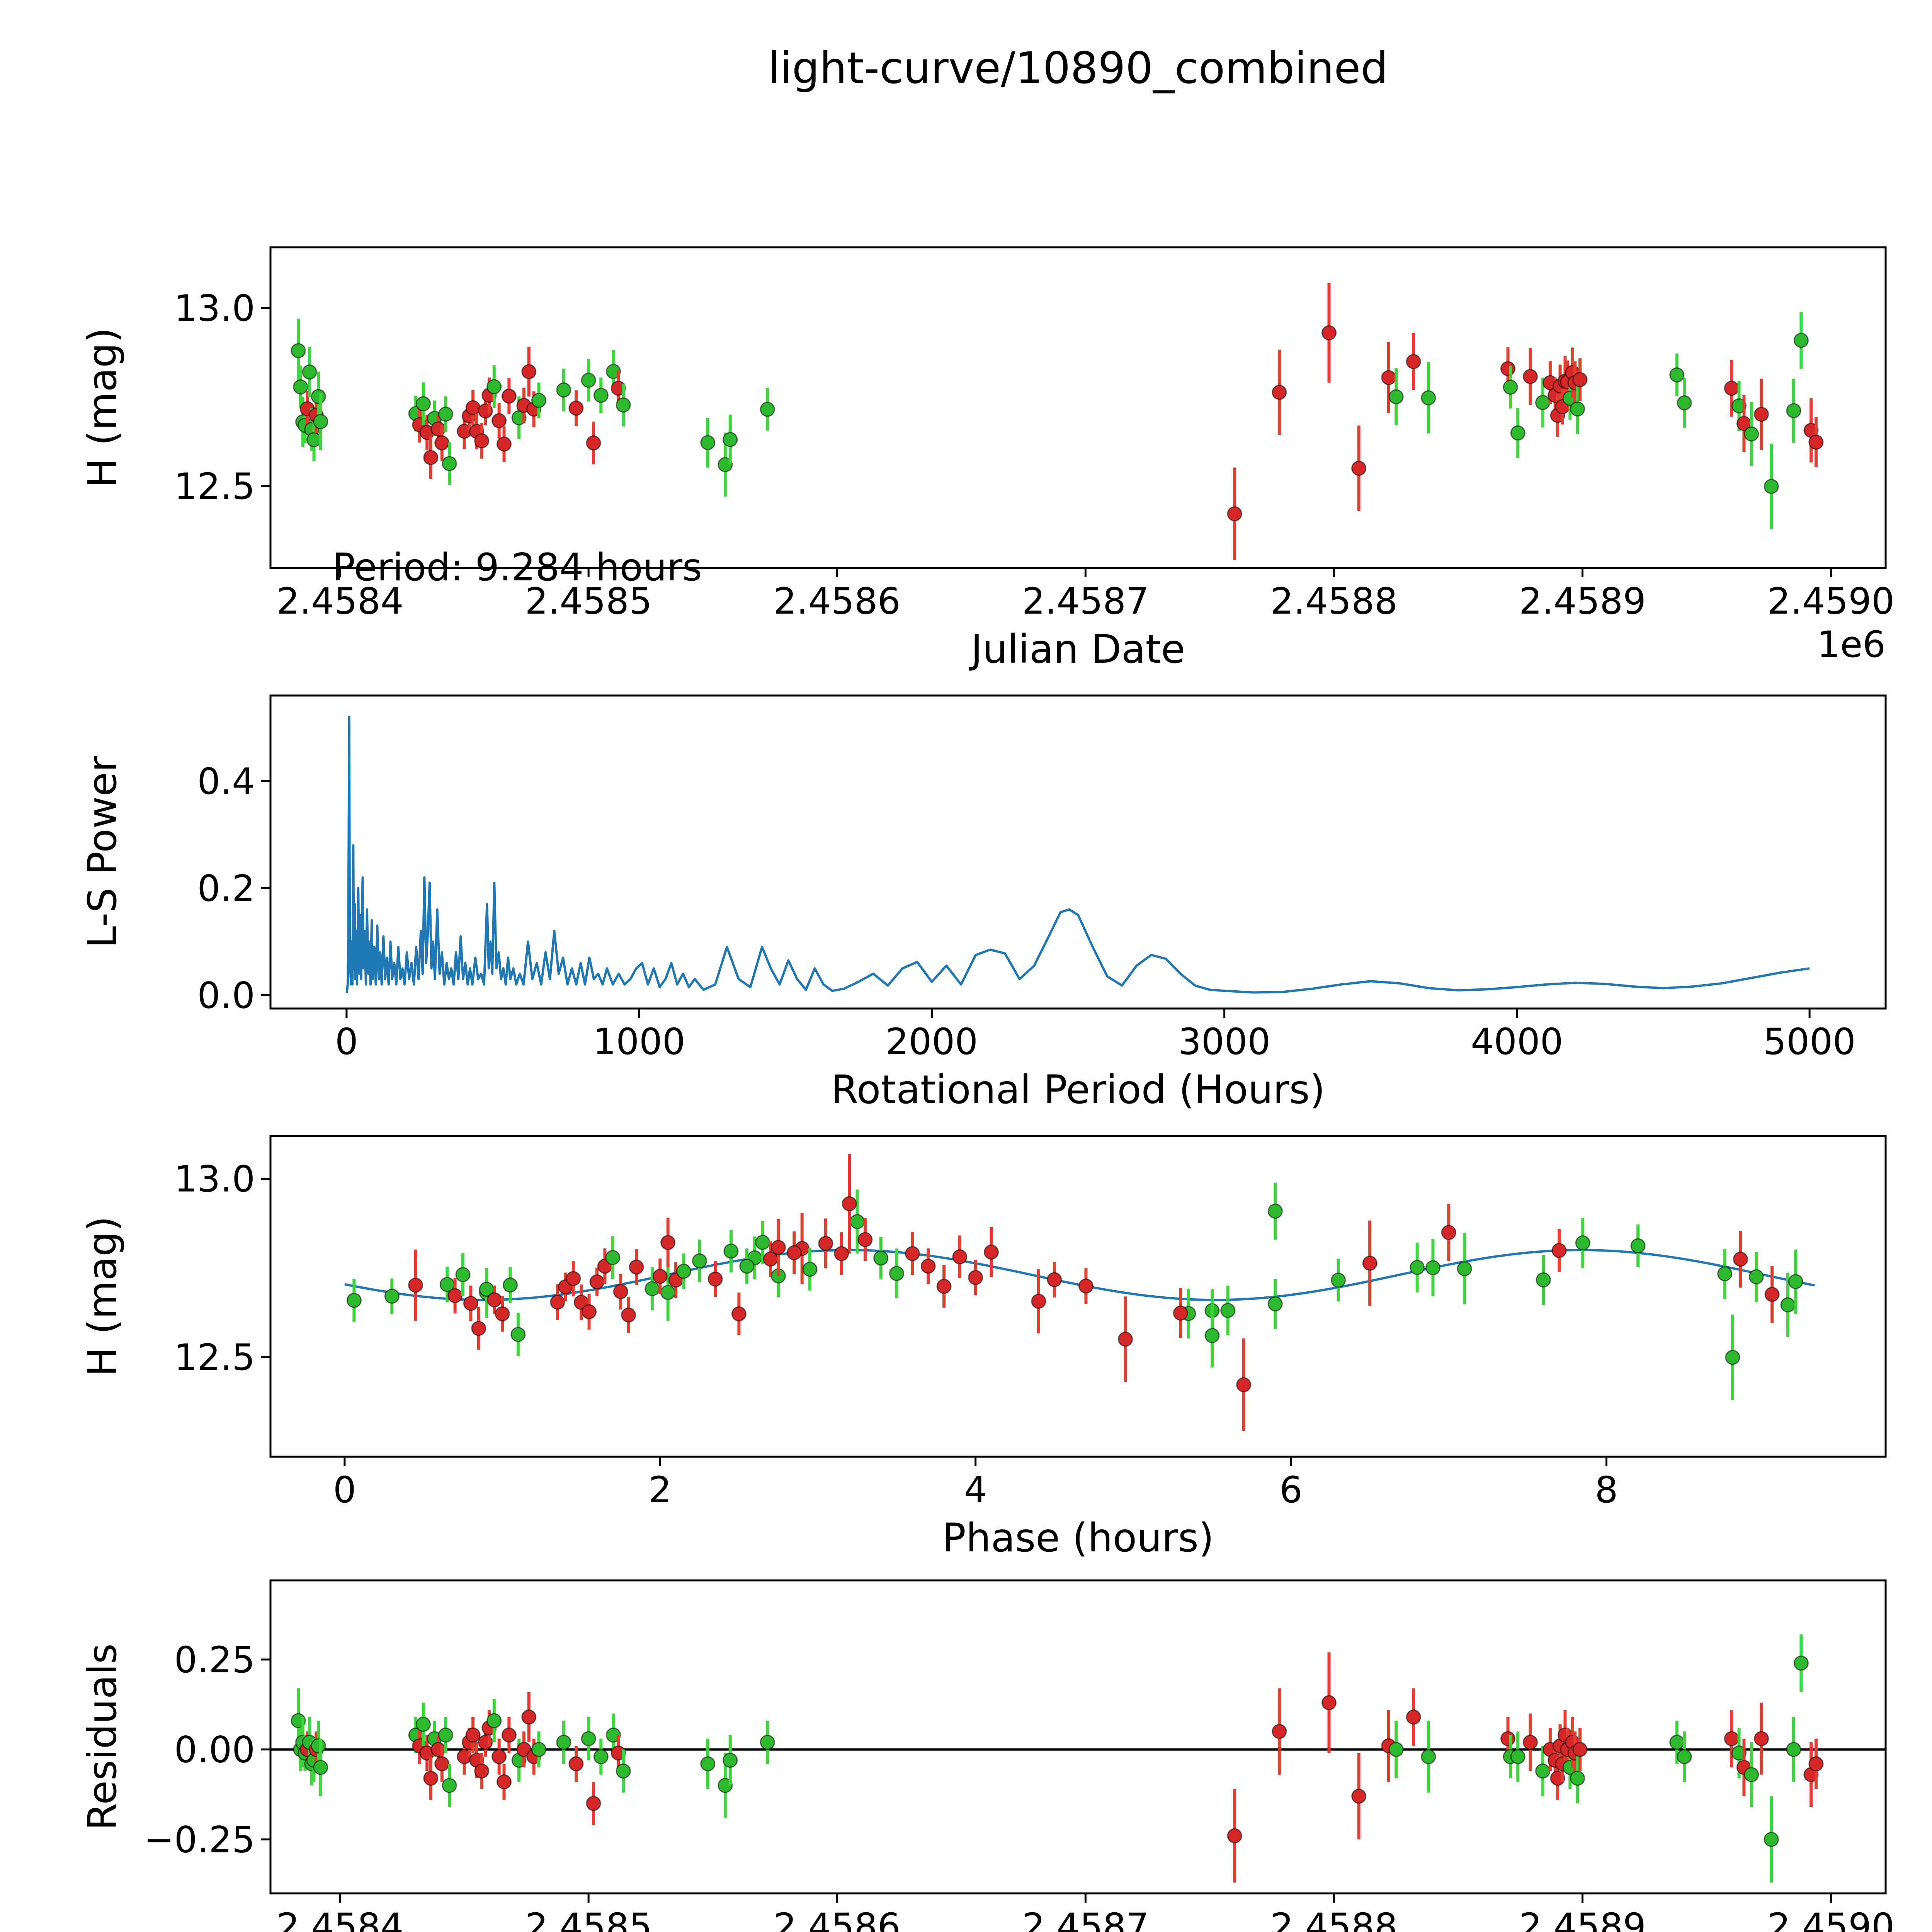 The height and width of the screenshot is (1932, 1932). What do you see at coordinates (103, 1737) in the screenshot?
I see `ylabel-residuals: Residuals` at bounding box center [103, 1737].